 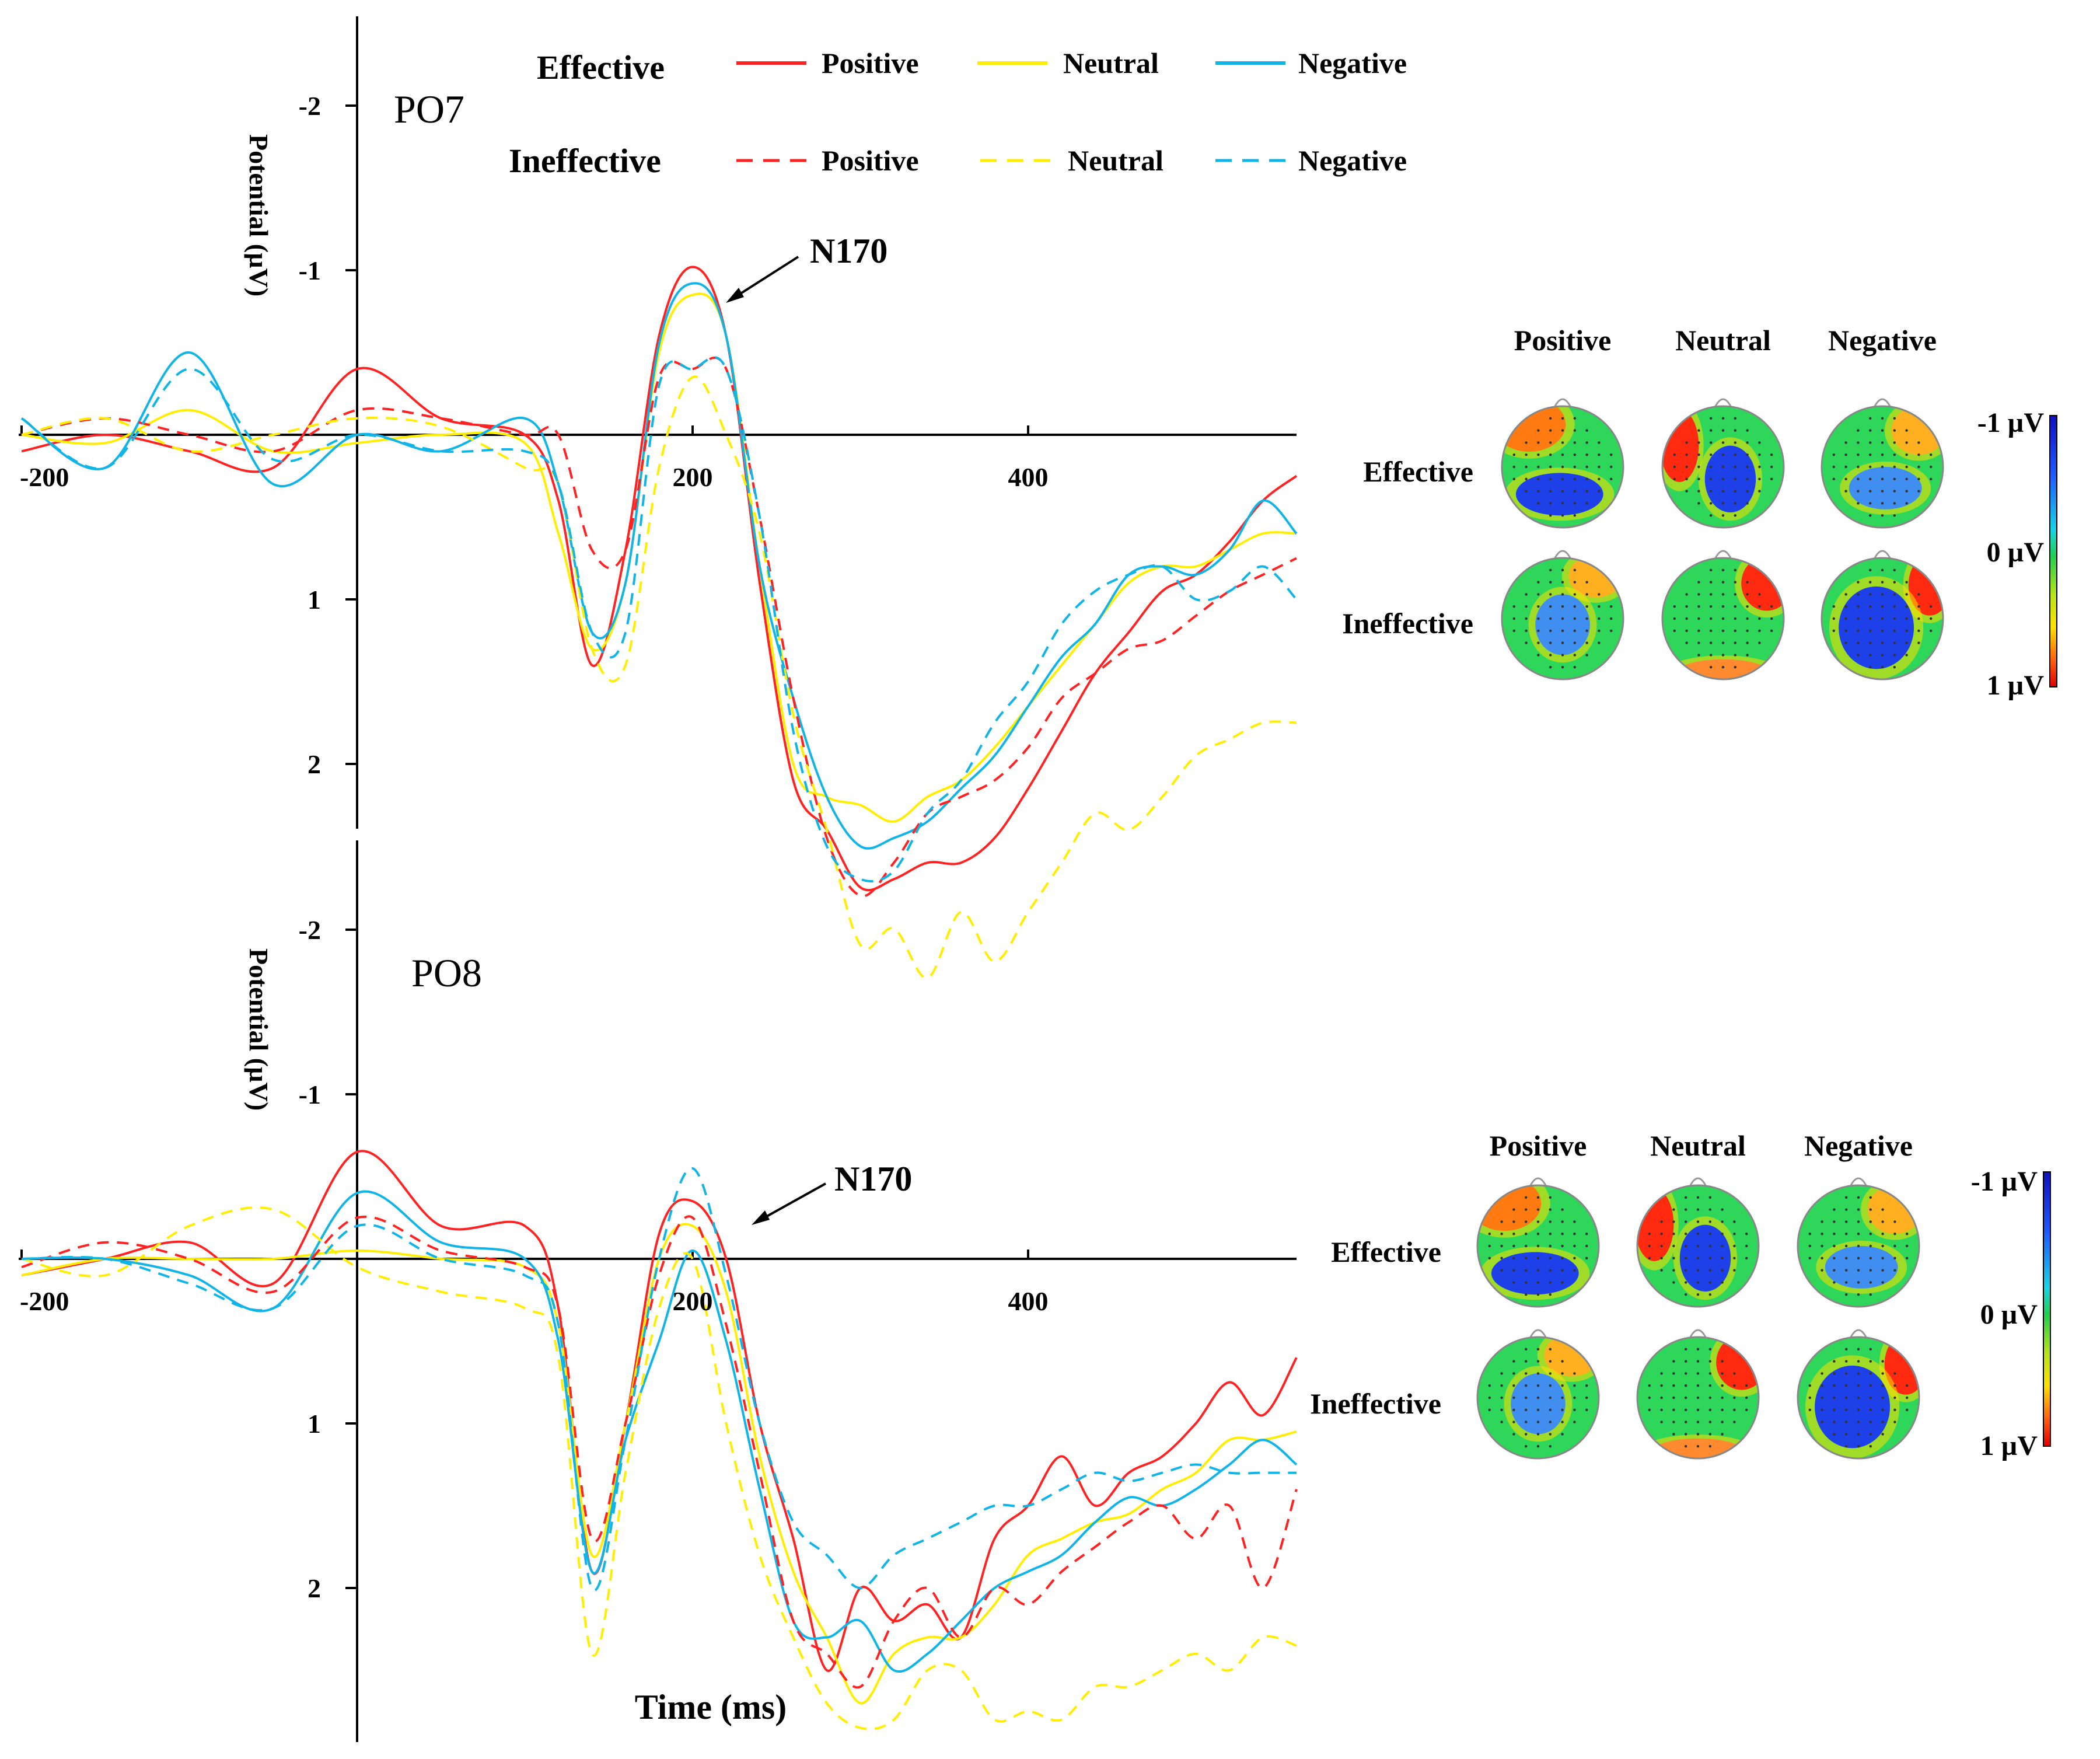 I want to click on x-axis-label: Time (ms), so click(x=711, y=1707).